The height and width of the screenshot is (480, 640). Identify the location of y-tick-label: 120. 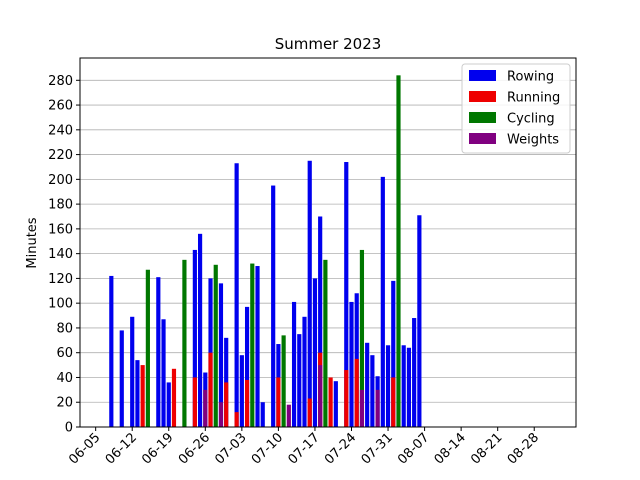
(60, 279).